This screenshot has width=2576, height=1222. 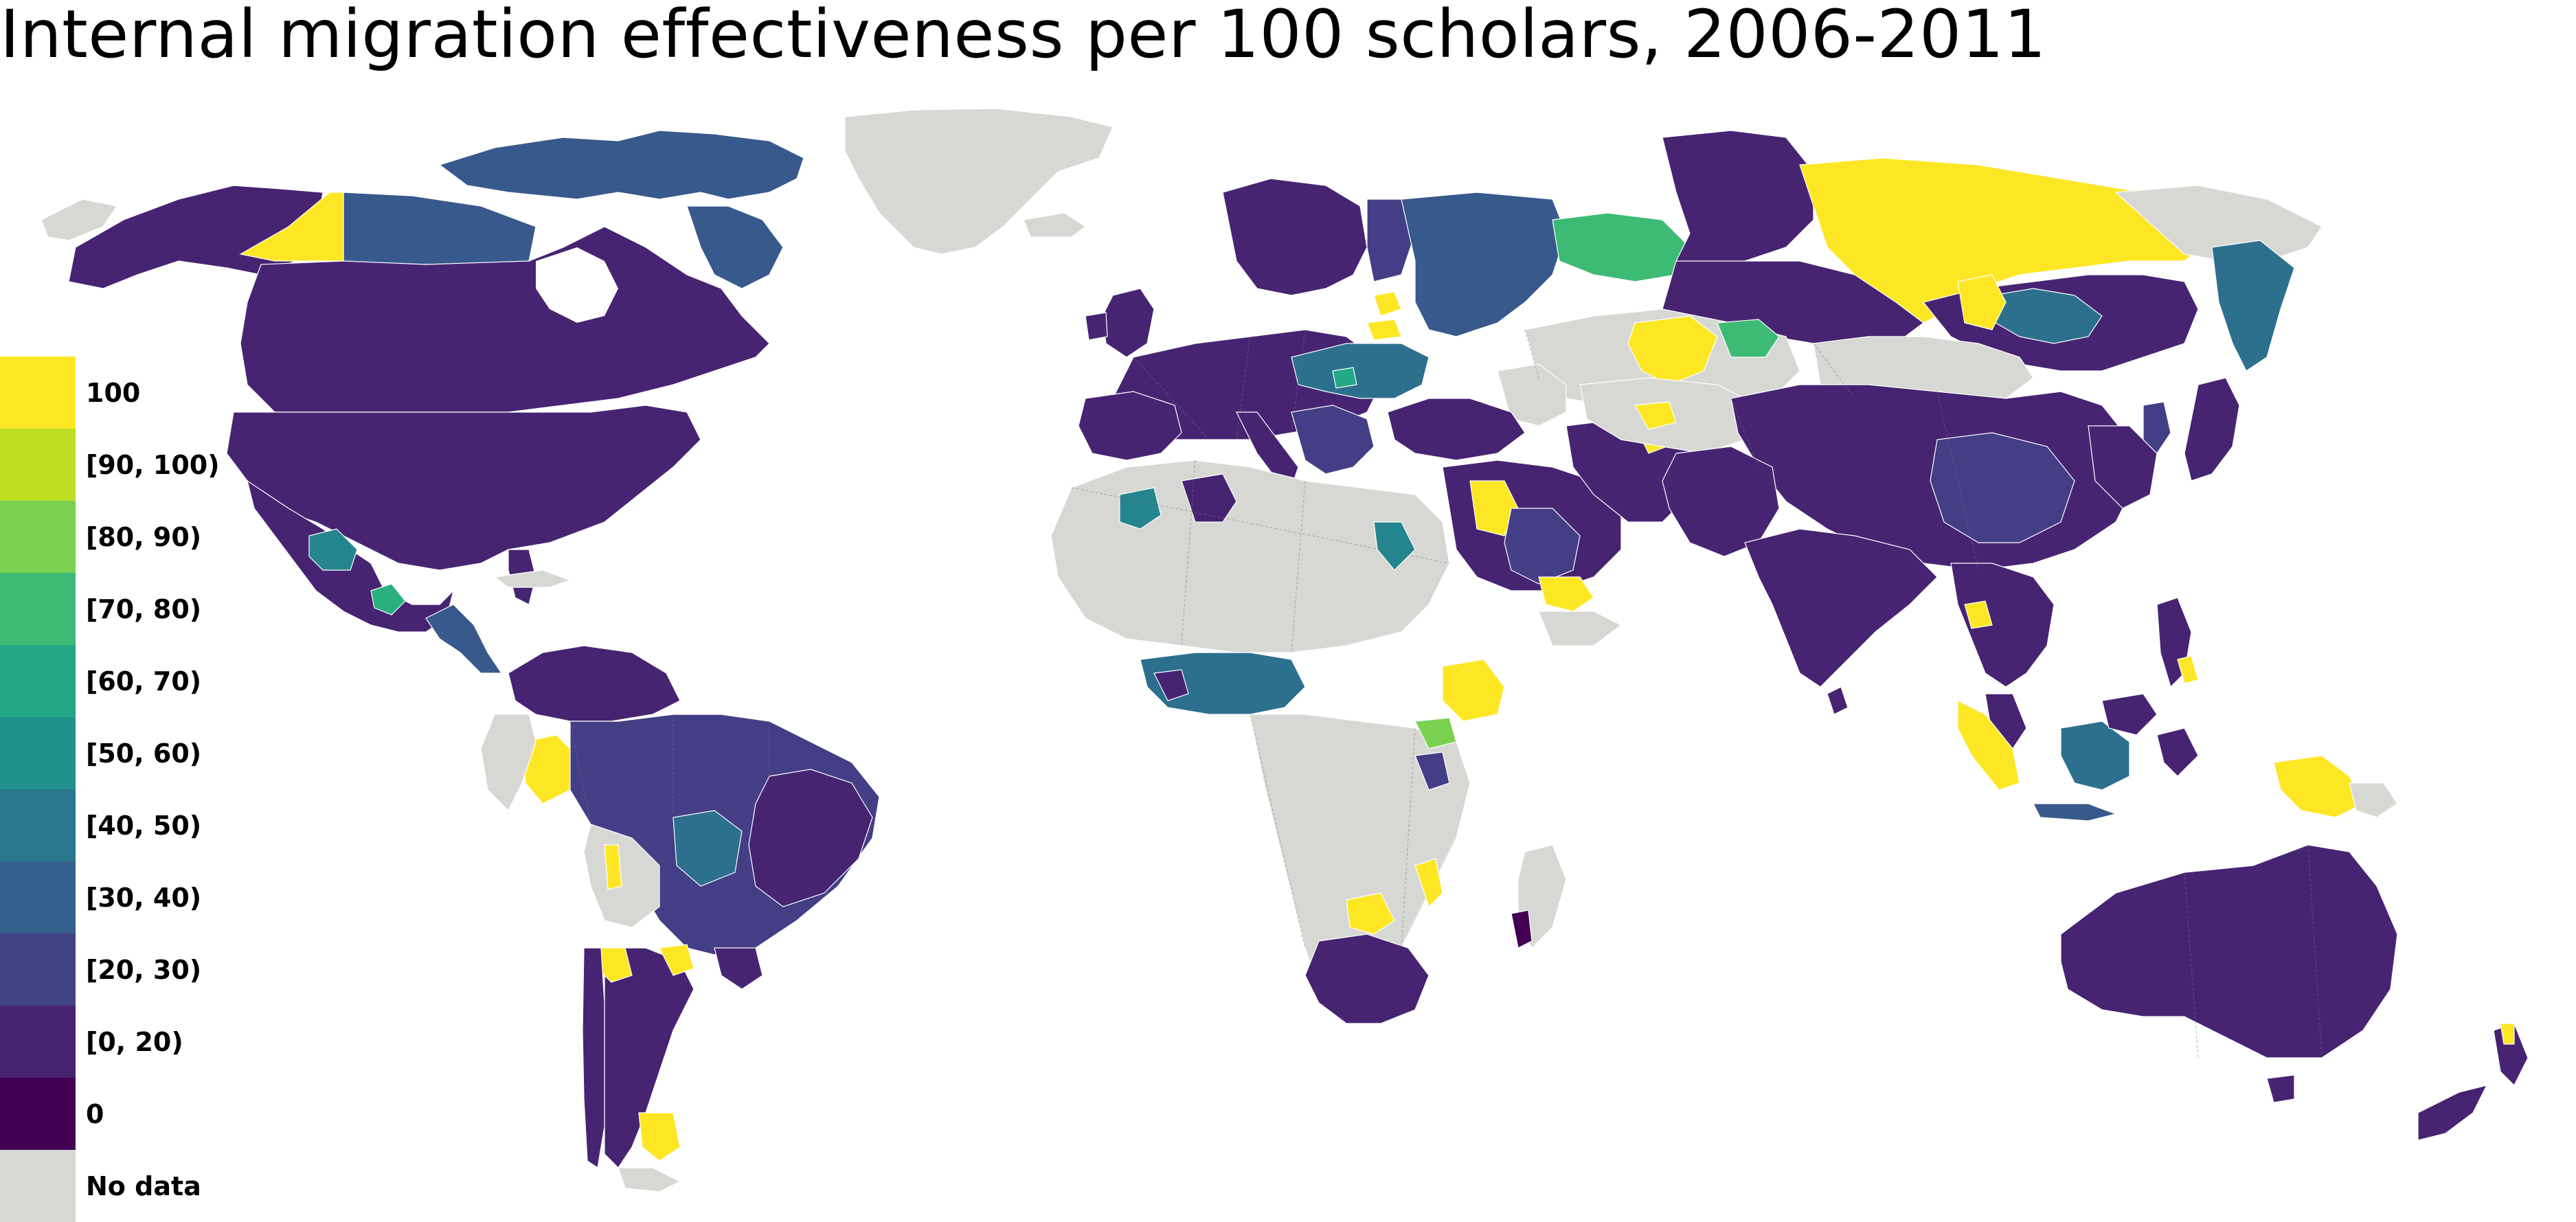 I want to click on region-southern-africa-yellow, so click(x=1370, y=914).